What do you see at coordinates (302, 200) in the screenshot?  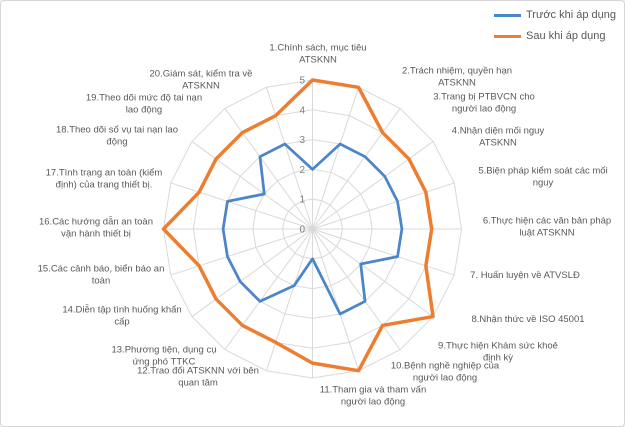 I see `value-axis-tick: 1` at bounding box center [302, 200].